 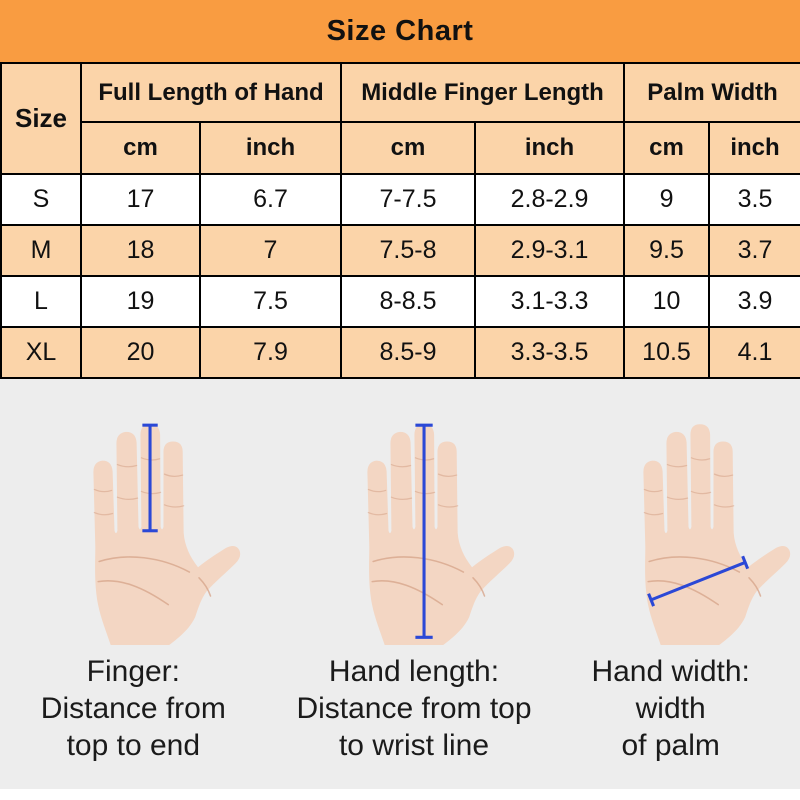 I want to click on full-length-inch: 7.5, so click(x=270, y=301).